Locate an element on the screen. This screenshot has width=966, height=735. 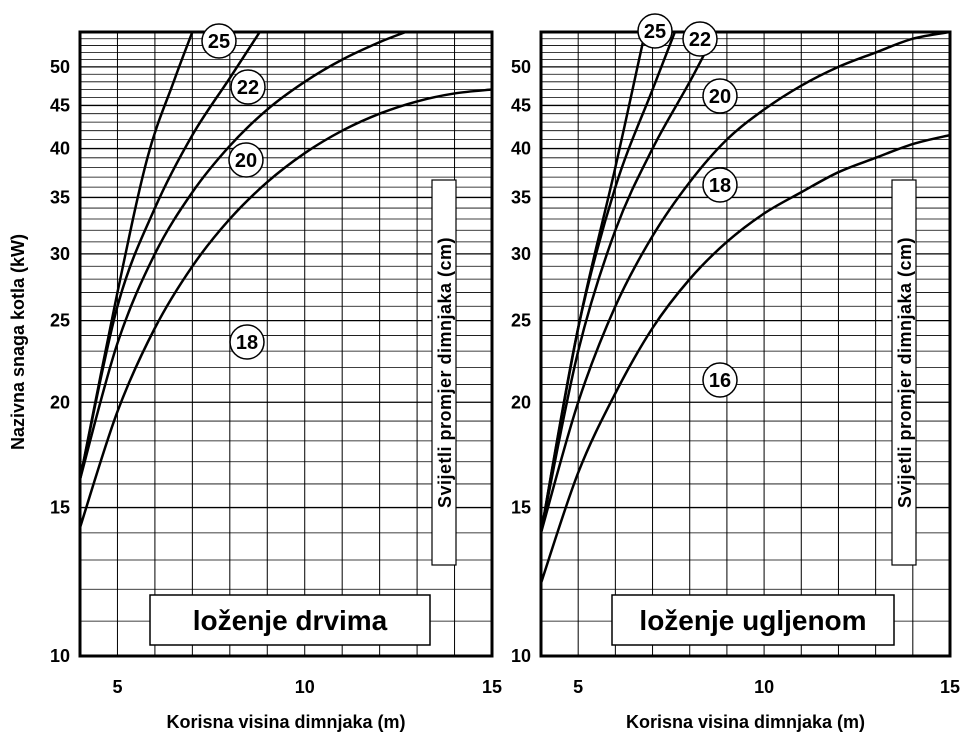
mode-title: loženje drvima is located at coordinates (290, 620).